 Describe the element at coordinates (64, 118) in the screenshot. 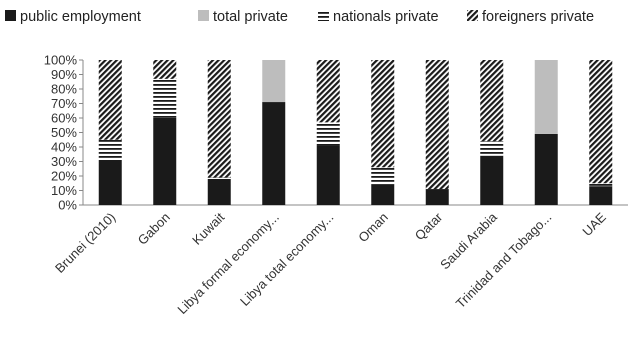

I see `y-tick-label: 60%` at that location.